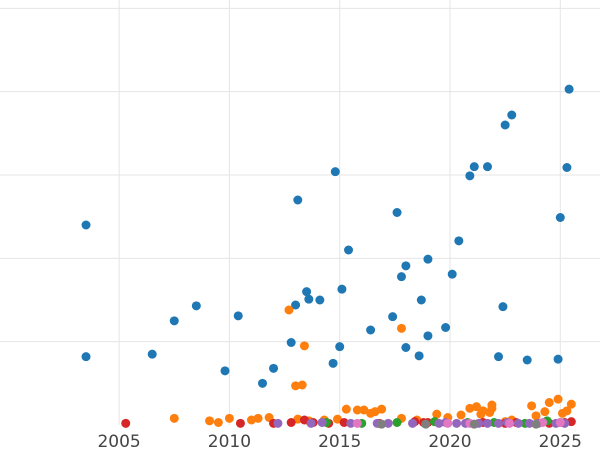 Image resolution: width=600 pixels, height=450 pixels. What do you see at coordinates (449, 441) in the screenshot?
I see `x-tick-label: 2020` at bounding box center [449, 441].